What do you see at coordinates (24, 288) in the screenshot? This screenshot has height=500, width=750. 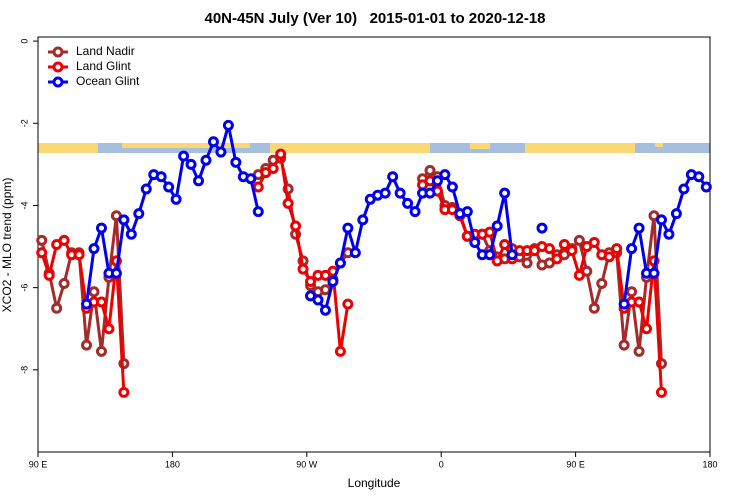 I see `y-tick-label: -6` at bounding box center [24, 288].